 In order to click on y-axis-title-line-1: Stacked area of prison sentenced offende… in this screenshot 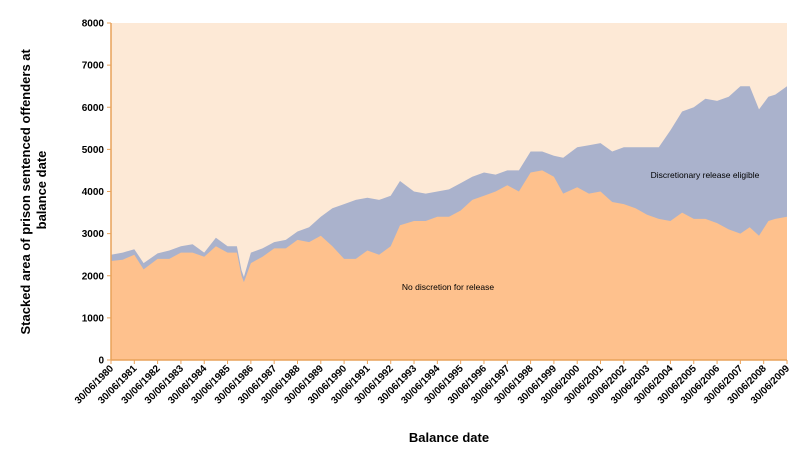, I will do `click(25, 191)`.